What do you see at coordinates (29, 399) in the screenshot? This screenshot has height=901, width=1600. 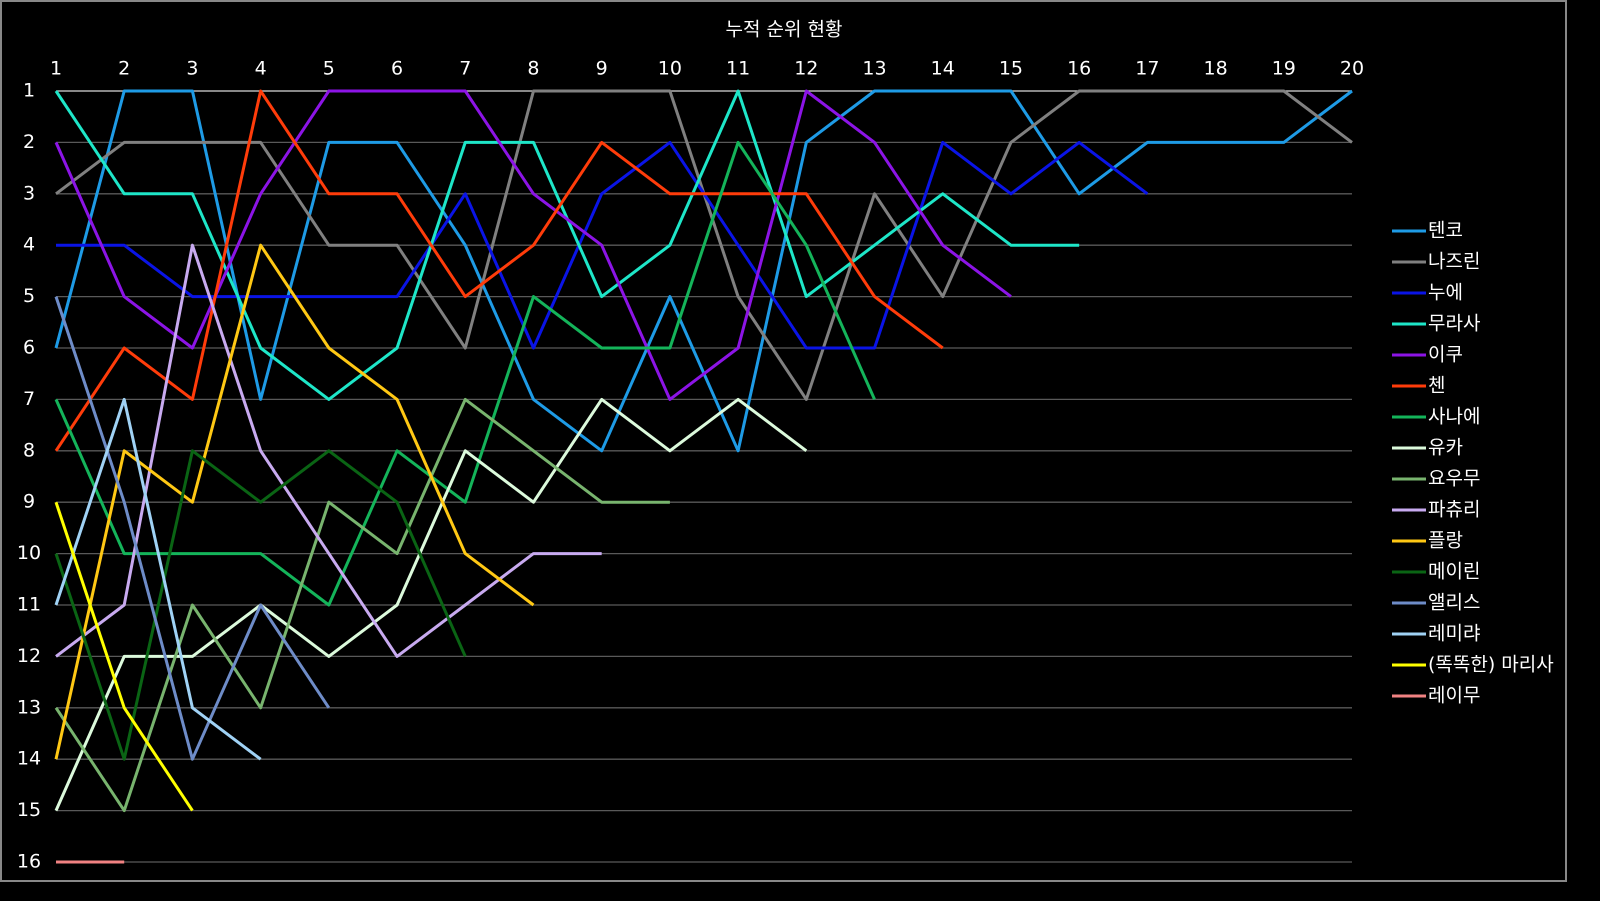 I see `y-tick-label: 7` at bounding box center [29, 399].